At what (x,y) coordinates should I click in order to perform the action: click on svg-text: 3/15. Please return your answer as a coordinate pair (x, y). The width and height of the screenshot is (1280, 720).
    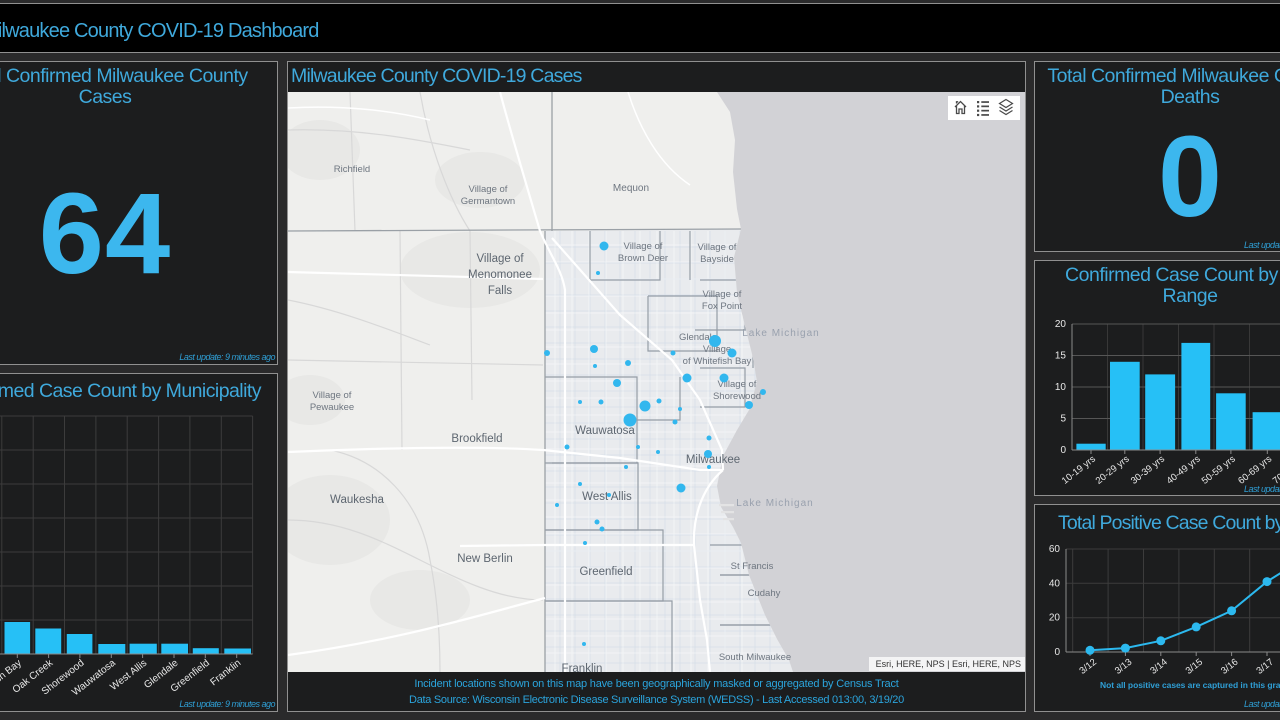
    Looking at the image, I should click on (1194, 667).